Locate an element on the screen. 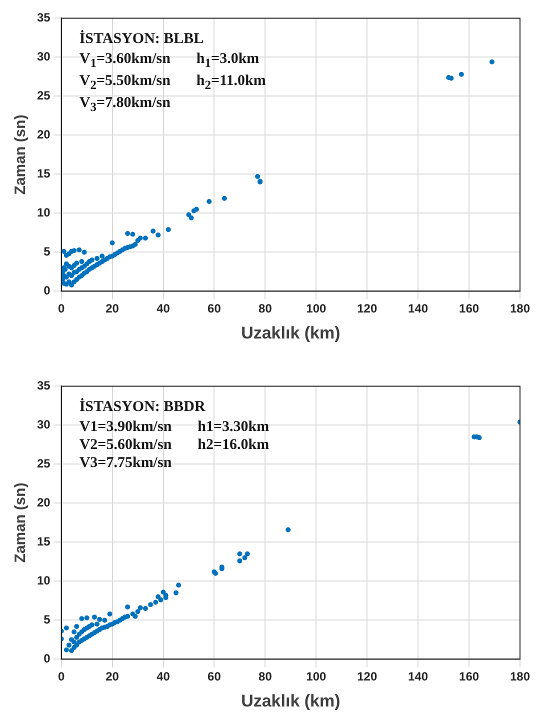  annotation: İSTASYON: BBDR is located at coordinates (142, 407).